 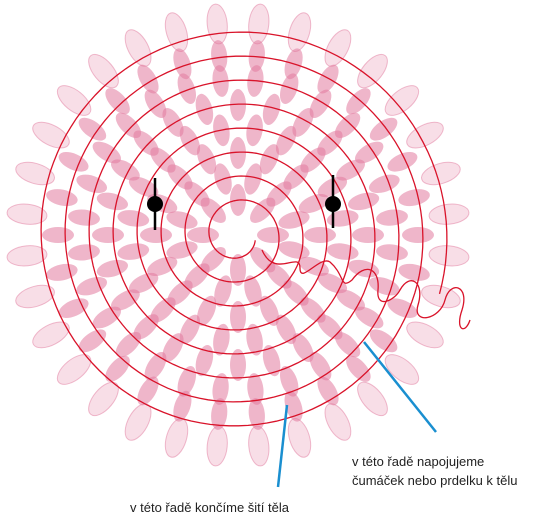 I want to click on leader-line, so click(x=282, y=446).